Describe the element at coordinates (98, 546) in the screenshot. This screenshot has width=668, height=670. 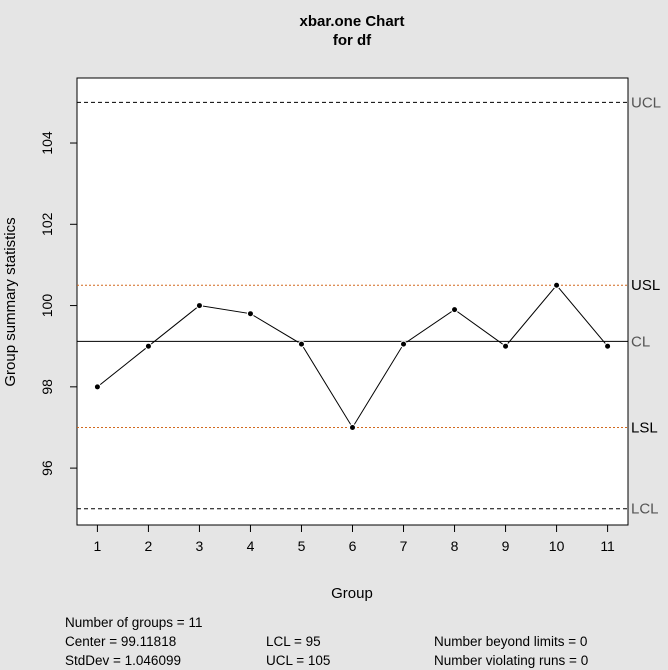
I see `x-tick-label: 1` at that location.